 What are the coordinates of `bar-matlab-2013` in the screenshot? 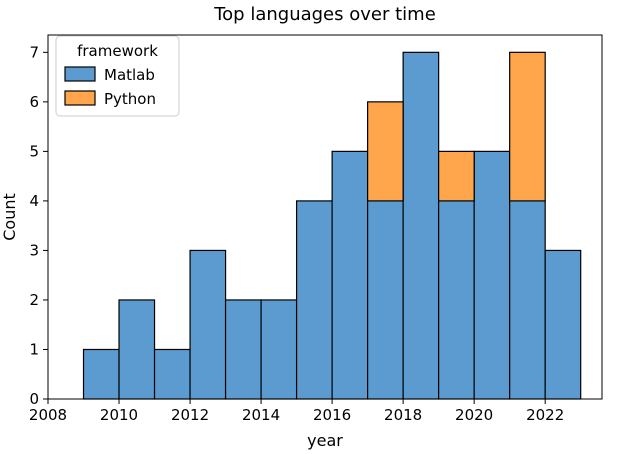 It's located at (243, 349).